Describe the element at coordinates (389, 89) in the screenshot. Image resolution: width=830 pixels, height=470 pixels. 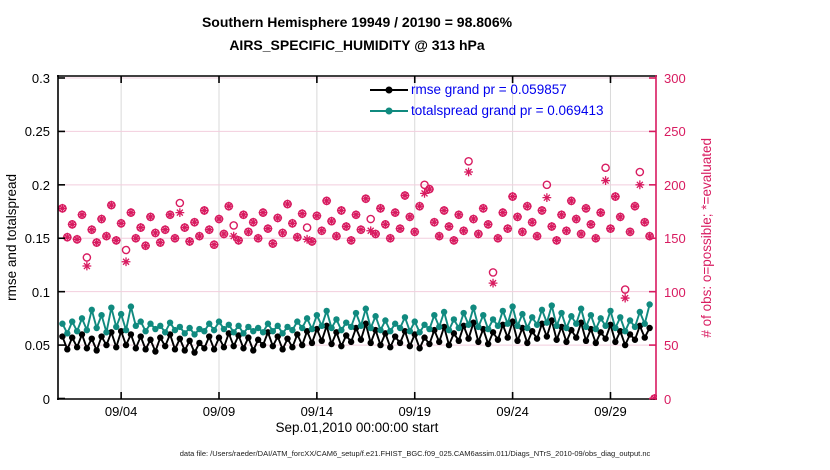
I see `rmse-legend-marker` at that location.